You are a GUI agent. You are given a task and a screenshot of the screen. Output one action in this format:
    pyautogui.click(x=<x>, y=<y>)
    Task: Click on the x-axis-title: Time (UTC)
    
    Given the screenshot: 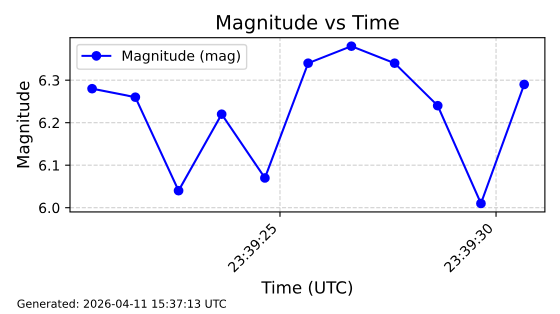 What is the action you would take?
    pyautogui.click(x=306, y=288)
    